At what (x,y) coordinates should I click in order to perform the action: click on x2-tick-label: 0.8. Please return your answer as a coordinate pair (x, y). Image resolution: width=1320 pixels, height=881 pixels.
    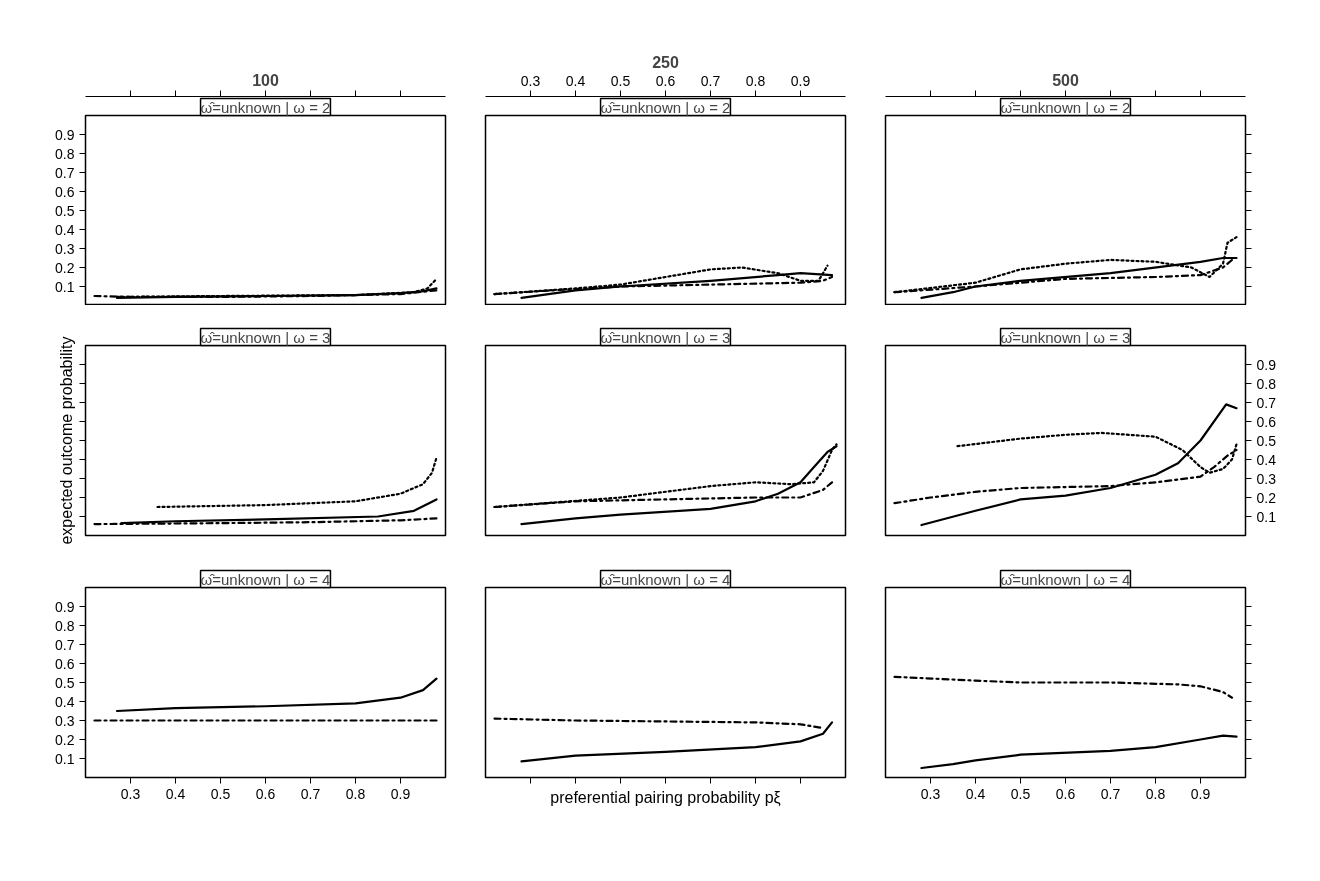
    Looking at the image, I should click on (755, 80).